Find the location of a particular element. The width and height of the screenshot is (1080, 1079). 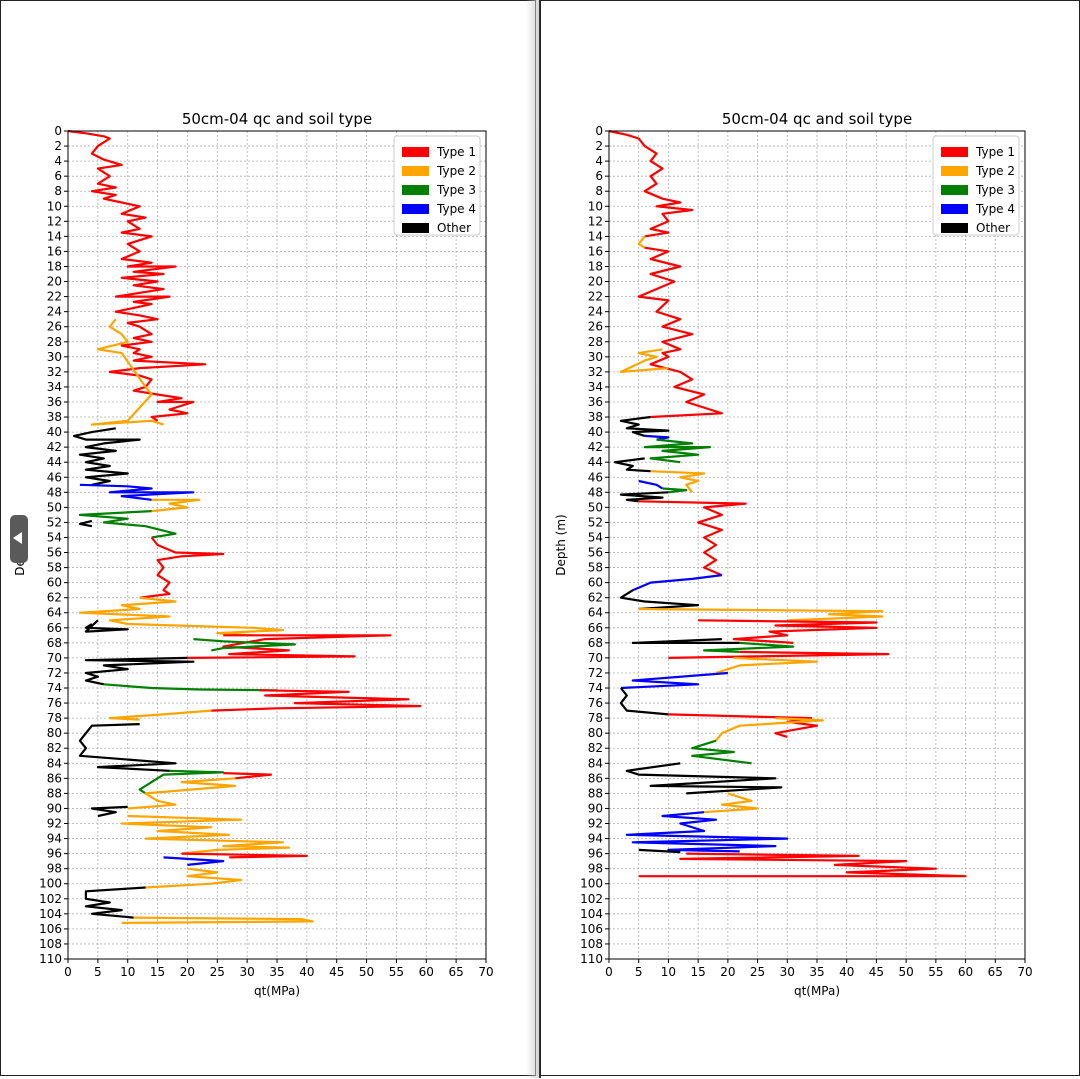

split-divider-shadow is located at coordinates (533, 539).